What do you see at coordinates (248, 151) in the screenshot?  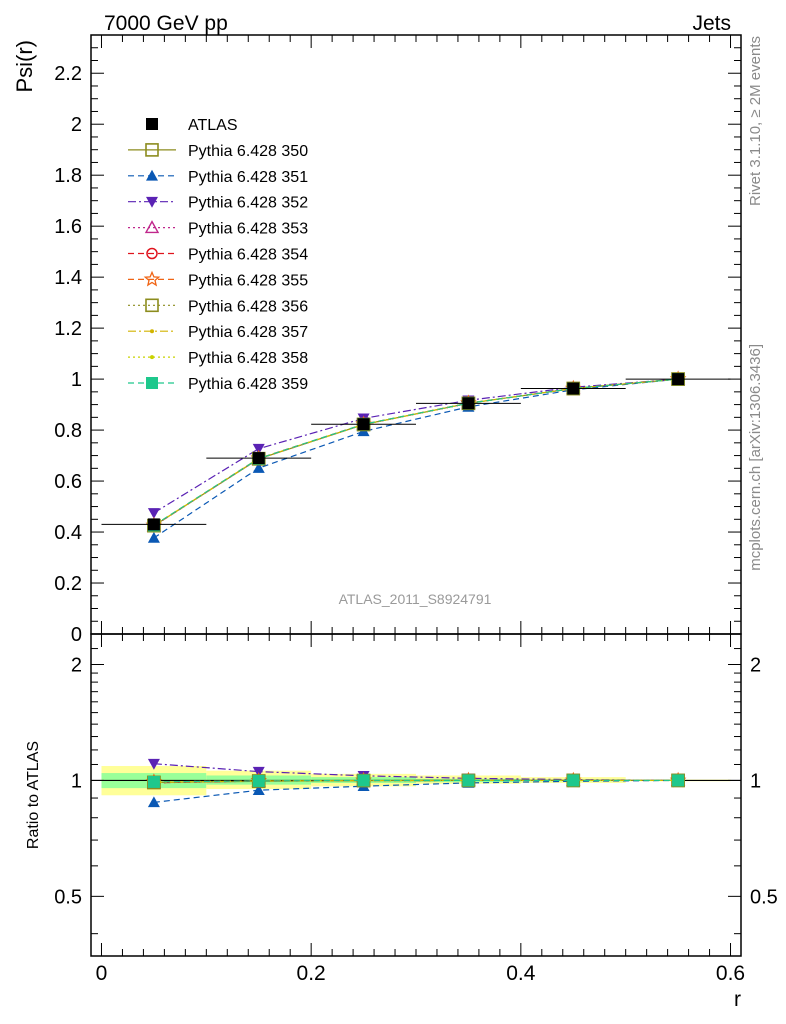 I see `legend-label: Pythia 6.428 350` at bounding box center [248, 151].